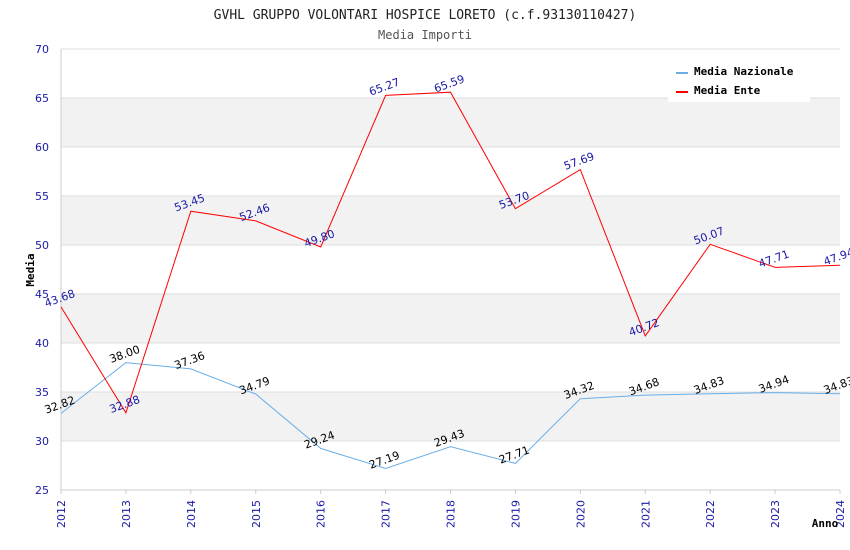 The width and height of the screenshot is (850, 550). What do you see at coordinates (42, 270) in the screenshot?
I see `y-tick-labels: 25 30 35 40 45 50 55 60 65 70` at bounding box center [42, 270].